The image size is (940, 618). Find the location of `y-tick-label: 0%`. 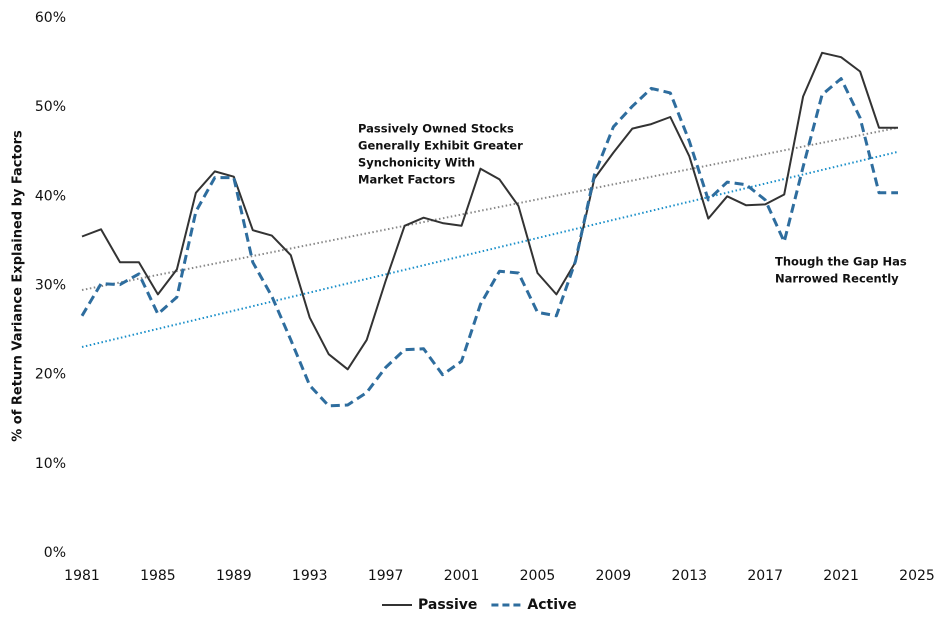

y-tick-label: 0% is located at coordinates (55, 553).